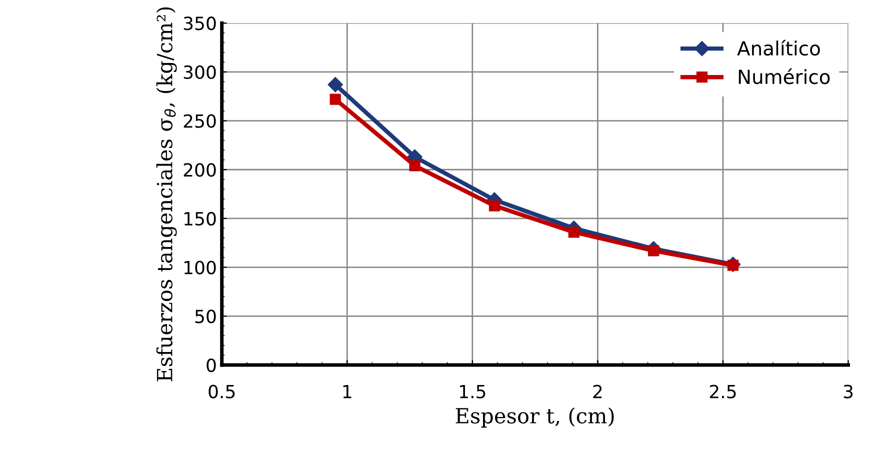 Image resolution: width=870 pixels, height=462 pixels. Describe the element at coordinates (221, 391) in the screenshot. I see `x-tick-label: 0.5` at that location.